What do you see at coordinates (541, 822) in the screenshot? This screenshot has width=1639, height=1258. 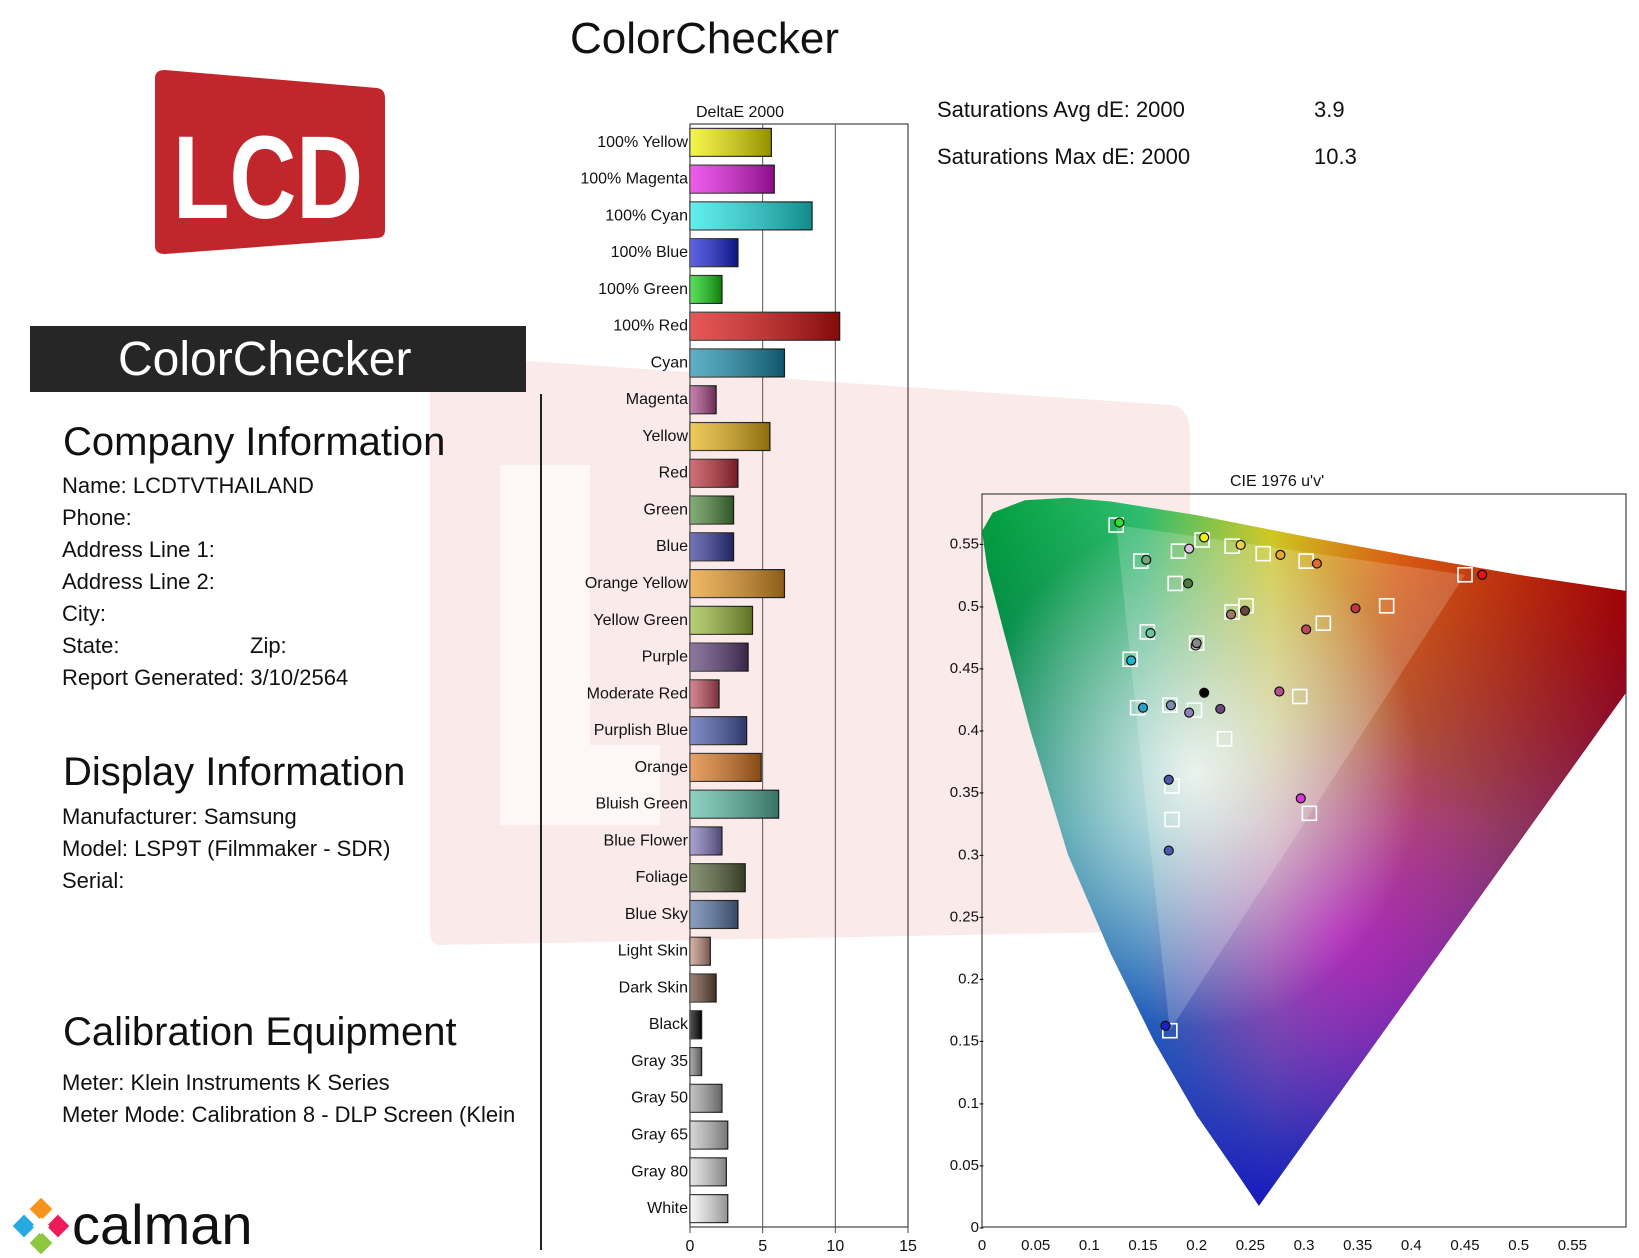 I see `vertical-divider` at bounding box center [541, 822].